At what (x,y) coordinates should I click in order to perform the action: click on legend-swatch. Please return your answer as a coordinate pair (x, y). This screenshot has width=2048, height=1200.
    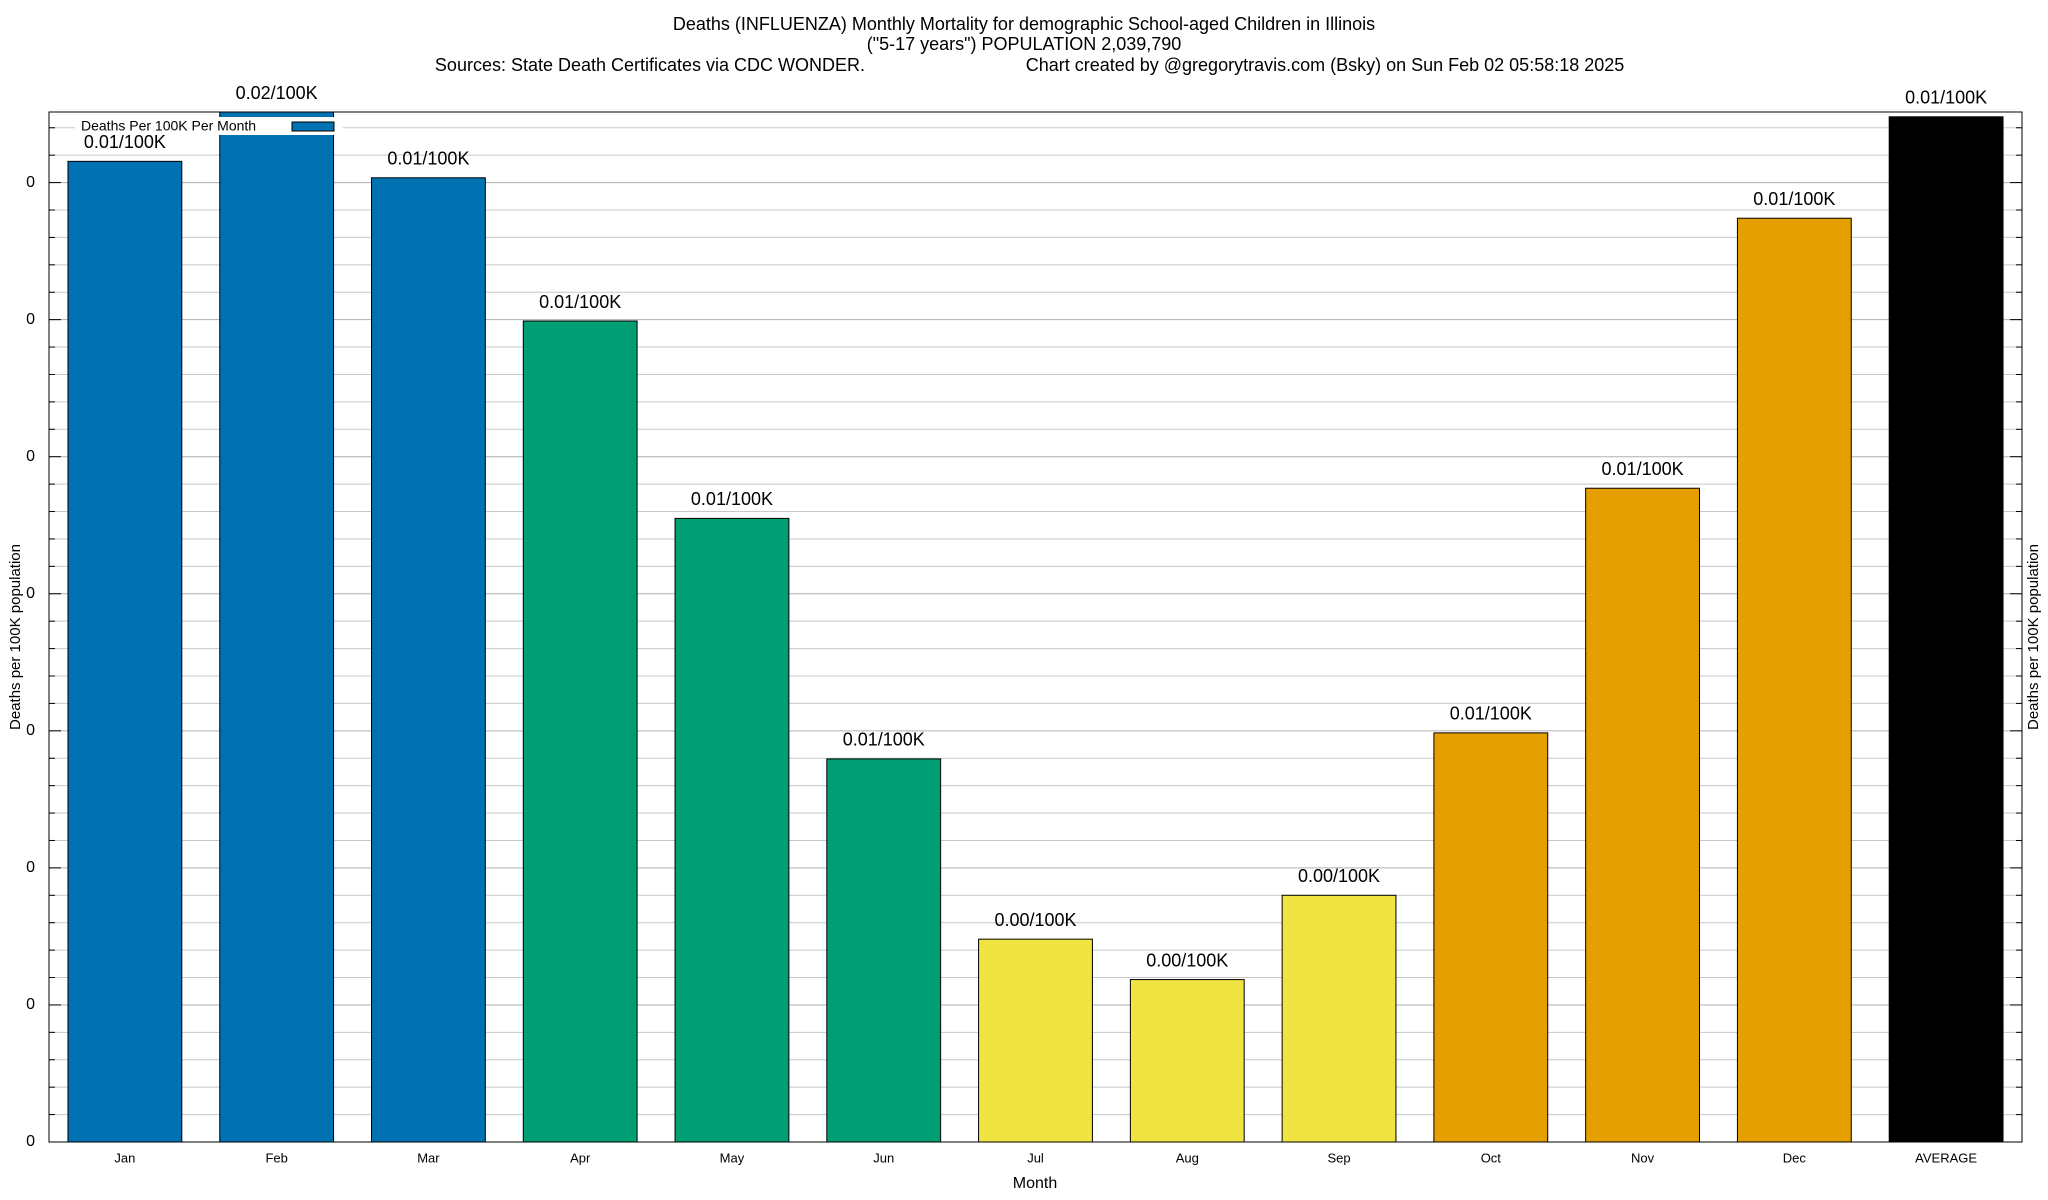
    Looking at the image, I should click on (313, 126).